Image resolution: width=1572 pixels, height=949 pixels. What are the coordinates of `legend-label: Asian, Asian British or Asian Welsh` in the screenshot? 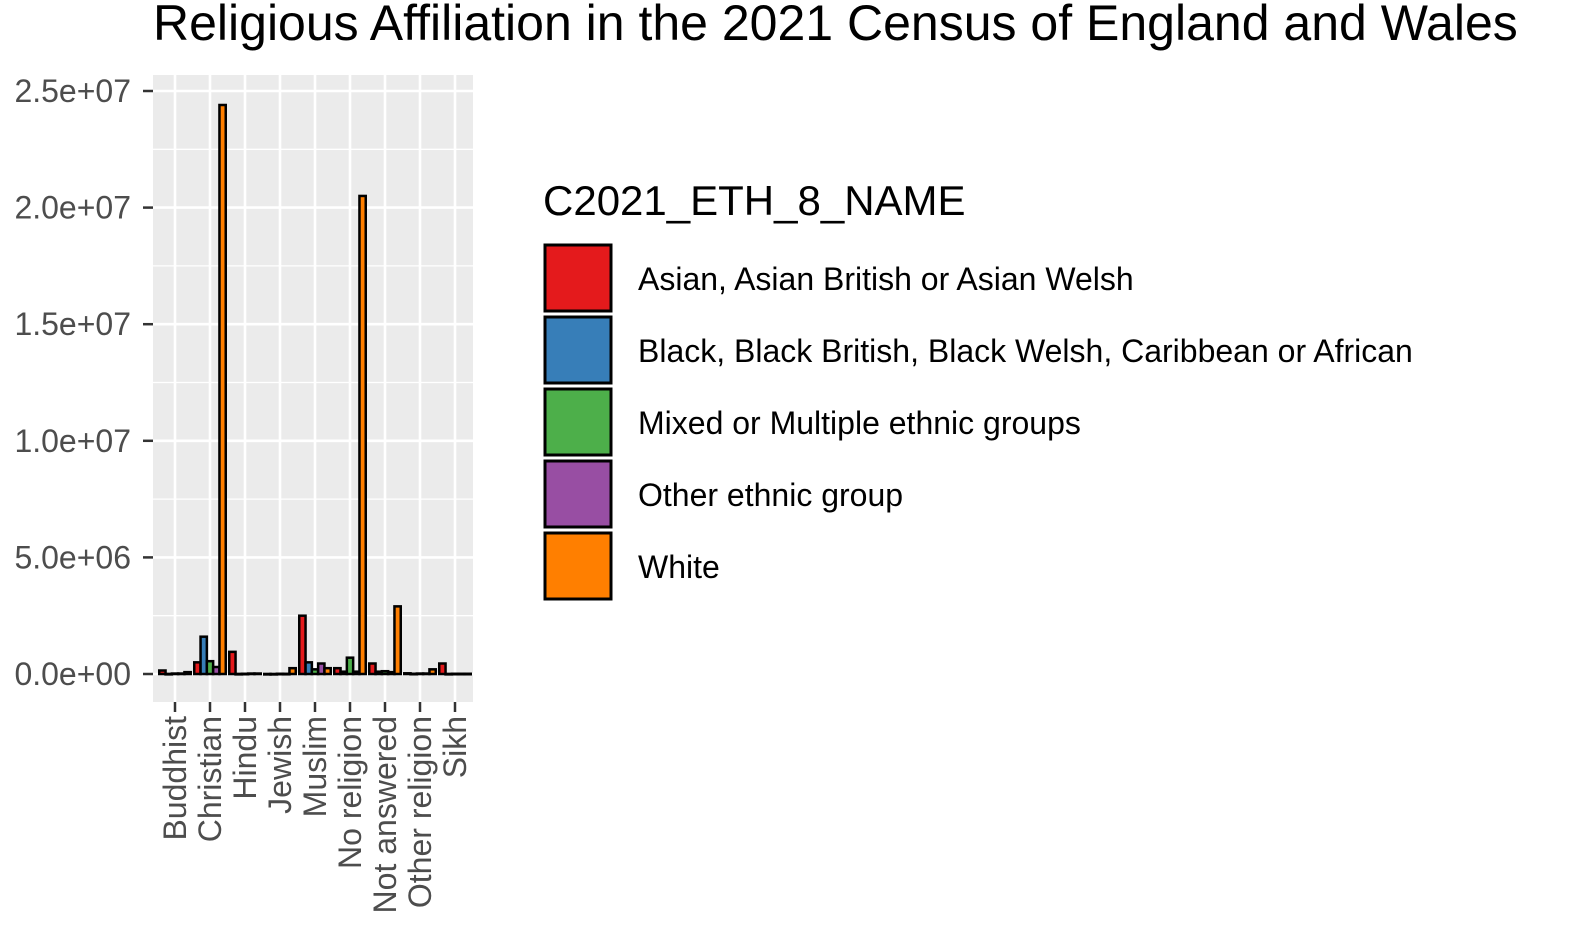 It's located at (886, 279).